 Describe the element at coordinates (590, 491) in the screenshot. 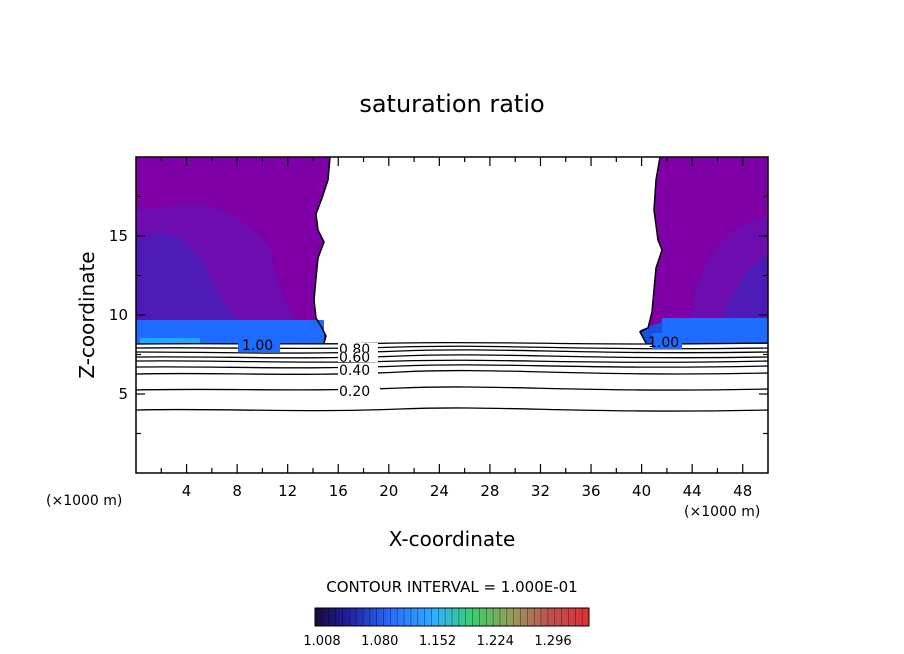

I see `x-tick-label: 36` at that location.